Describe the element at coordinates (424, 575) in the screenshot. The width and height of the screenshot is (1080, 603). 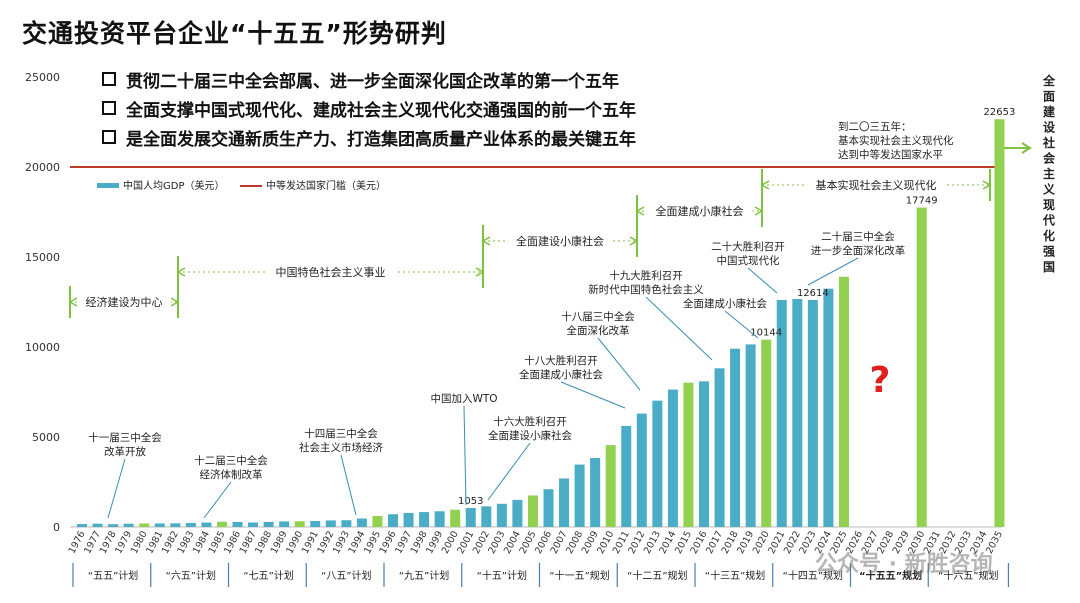
I see `plan-label: “九五”计划` at that location.